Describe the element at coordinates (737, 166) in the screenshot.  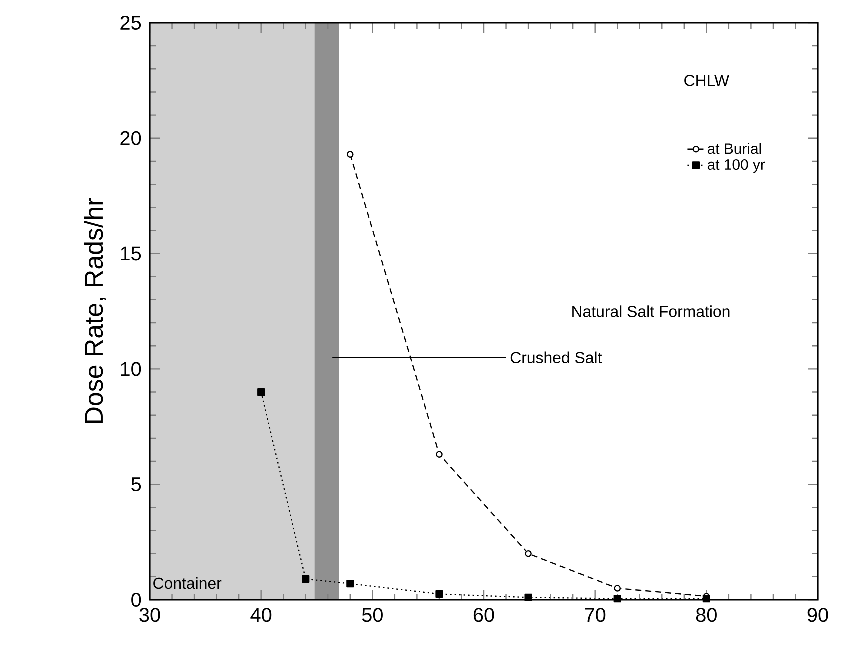
I see `legend-label: at 100 yr` at that location.